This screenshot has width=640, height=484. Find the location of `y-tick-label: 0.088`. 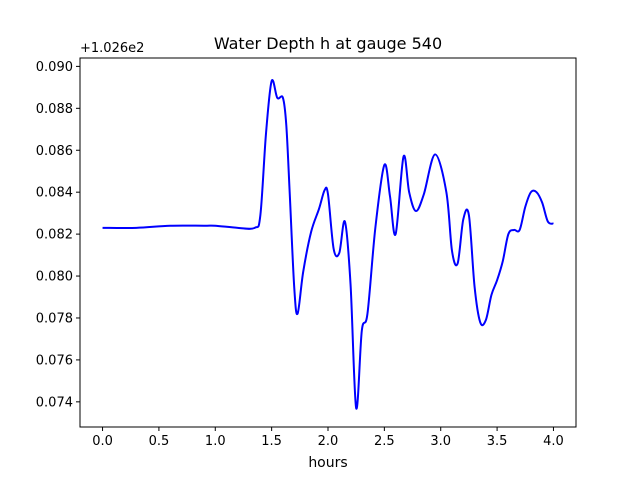

y-tick-label: 0.088 is located at coordinates (54, 109).